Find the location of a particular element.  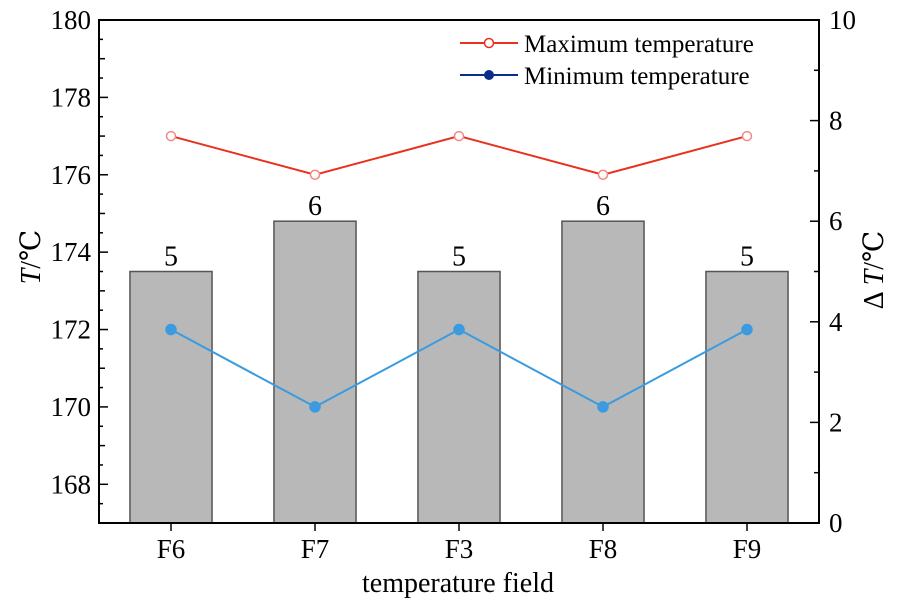

y-right-tick-label: 10 is located at coordinates (842, 20).